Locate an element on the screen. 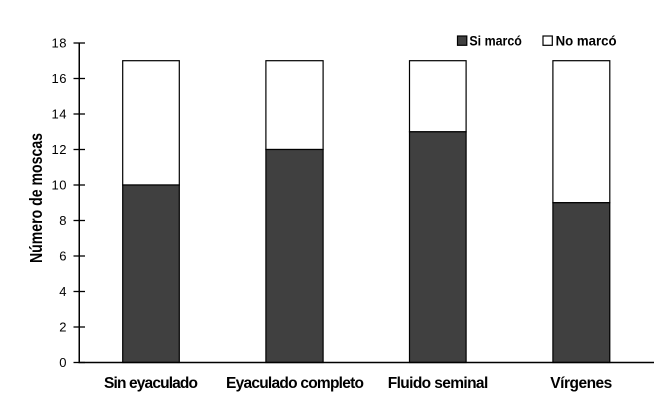 This screenshot has height=409, width=669. svg-text: Sin eyaculado is located at coordinates (151, 383).